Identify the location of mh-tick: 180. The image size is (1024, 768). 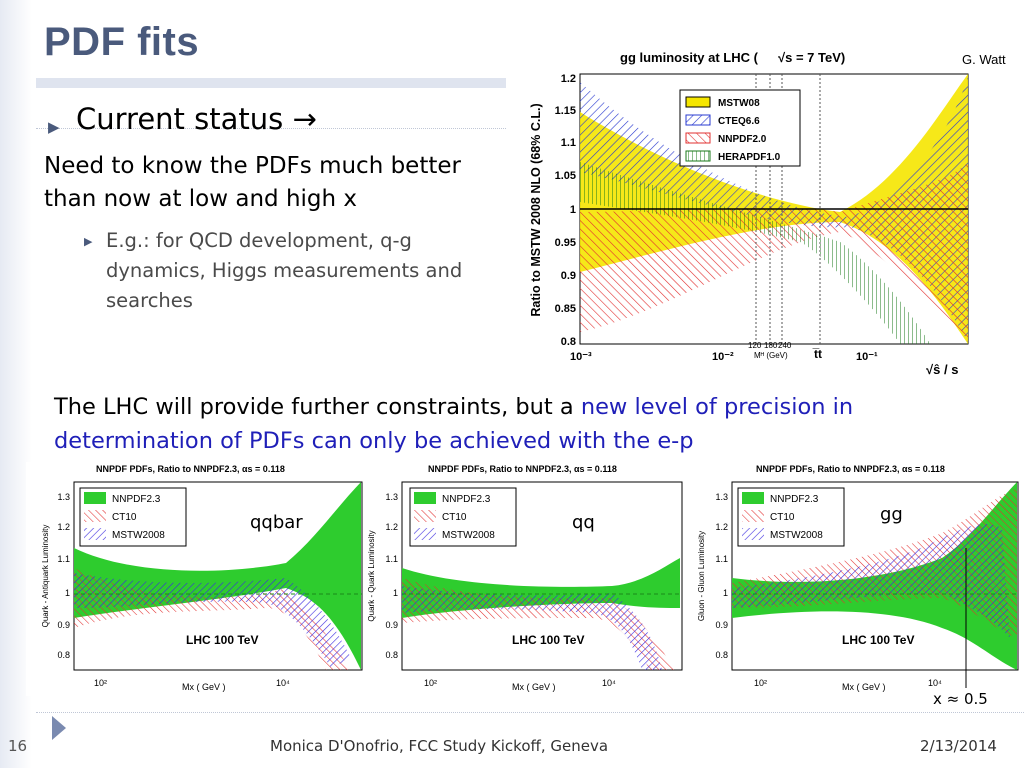
(771, 345).